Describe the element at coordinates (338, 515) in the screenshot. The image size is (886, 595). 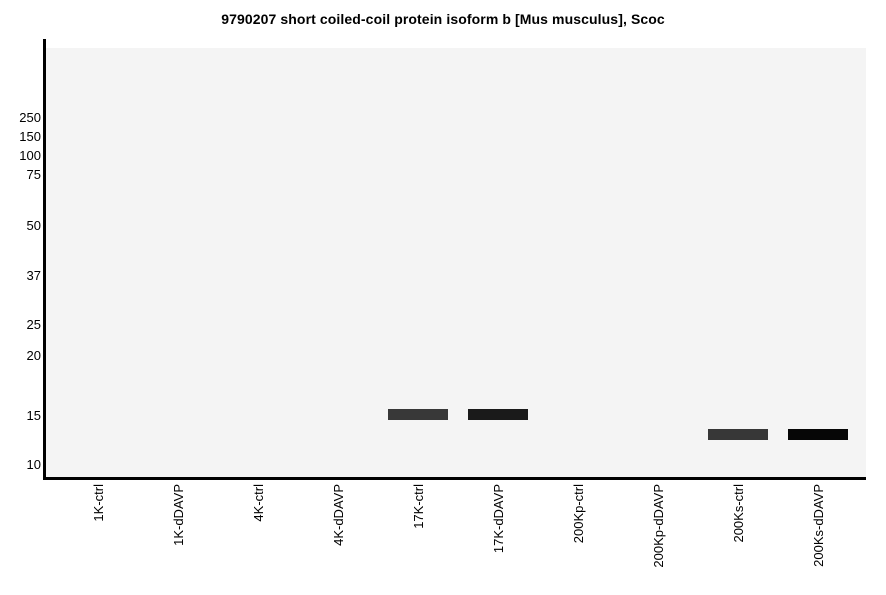
I see `x-tick-label: 4K-dDAVP` at that location.